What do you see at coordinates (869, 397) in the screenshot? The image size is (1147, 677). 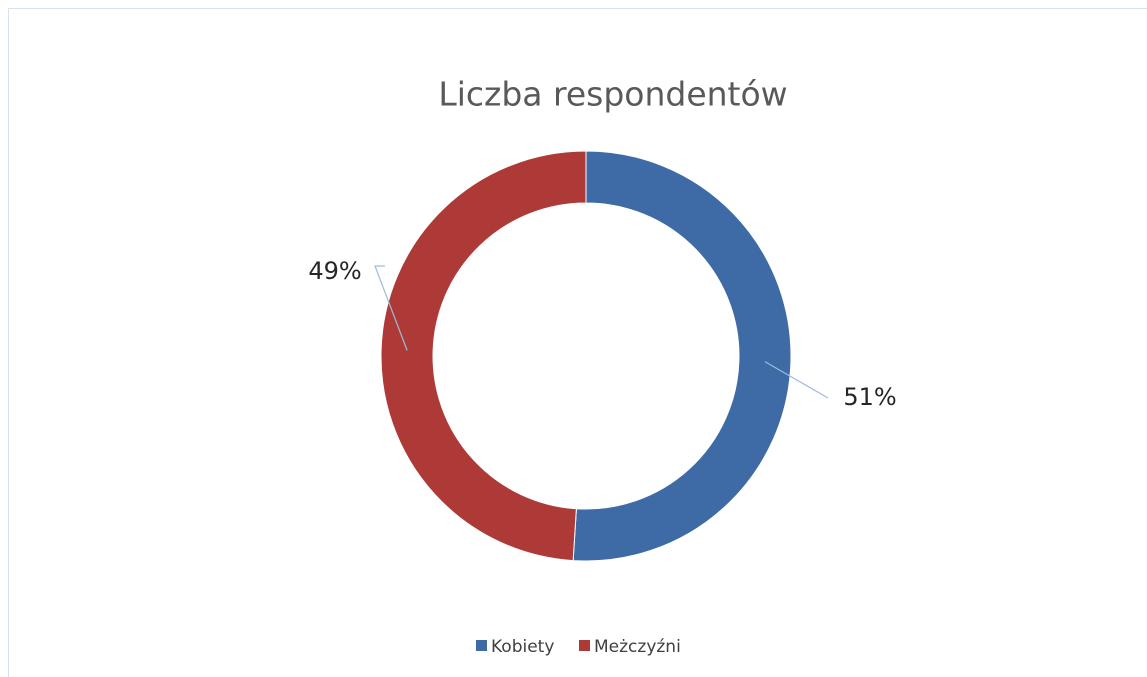 I see `data-label: 51%` at bounding box center [869, 397].